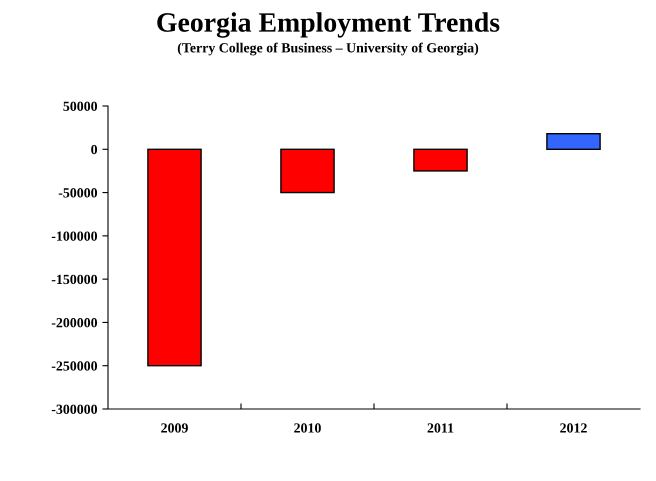  I want to click on chart-title: Georgia Employment Trends, so click(328, 25).